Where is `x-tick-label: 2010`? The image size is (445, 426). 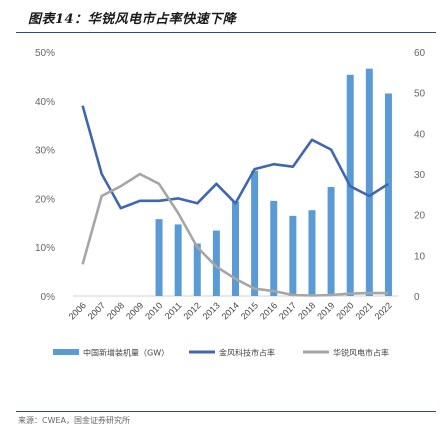
x-tick-label: 2010 is located at coordinates (153, 310).